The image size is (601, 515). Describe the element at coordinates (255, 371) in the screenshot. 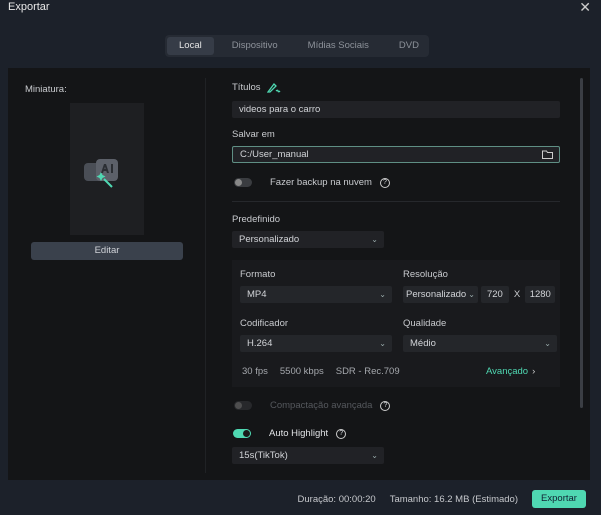

I see `fps-info: 30 fps` at that location.